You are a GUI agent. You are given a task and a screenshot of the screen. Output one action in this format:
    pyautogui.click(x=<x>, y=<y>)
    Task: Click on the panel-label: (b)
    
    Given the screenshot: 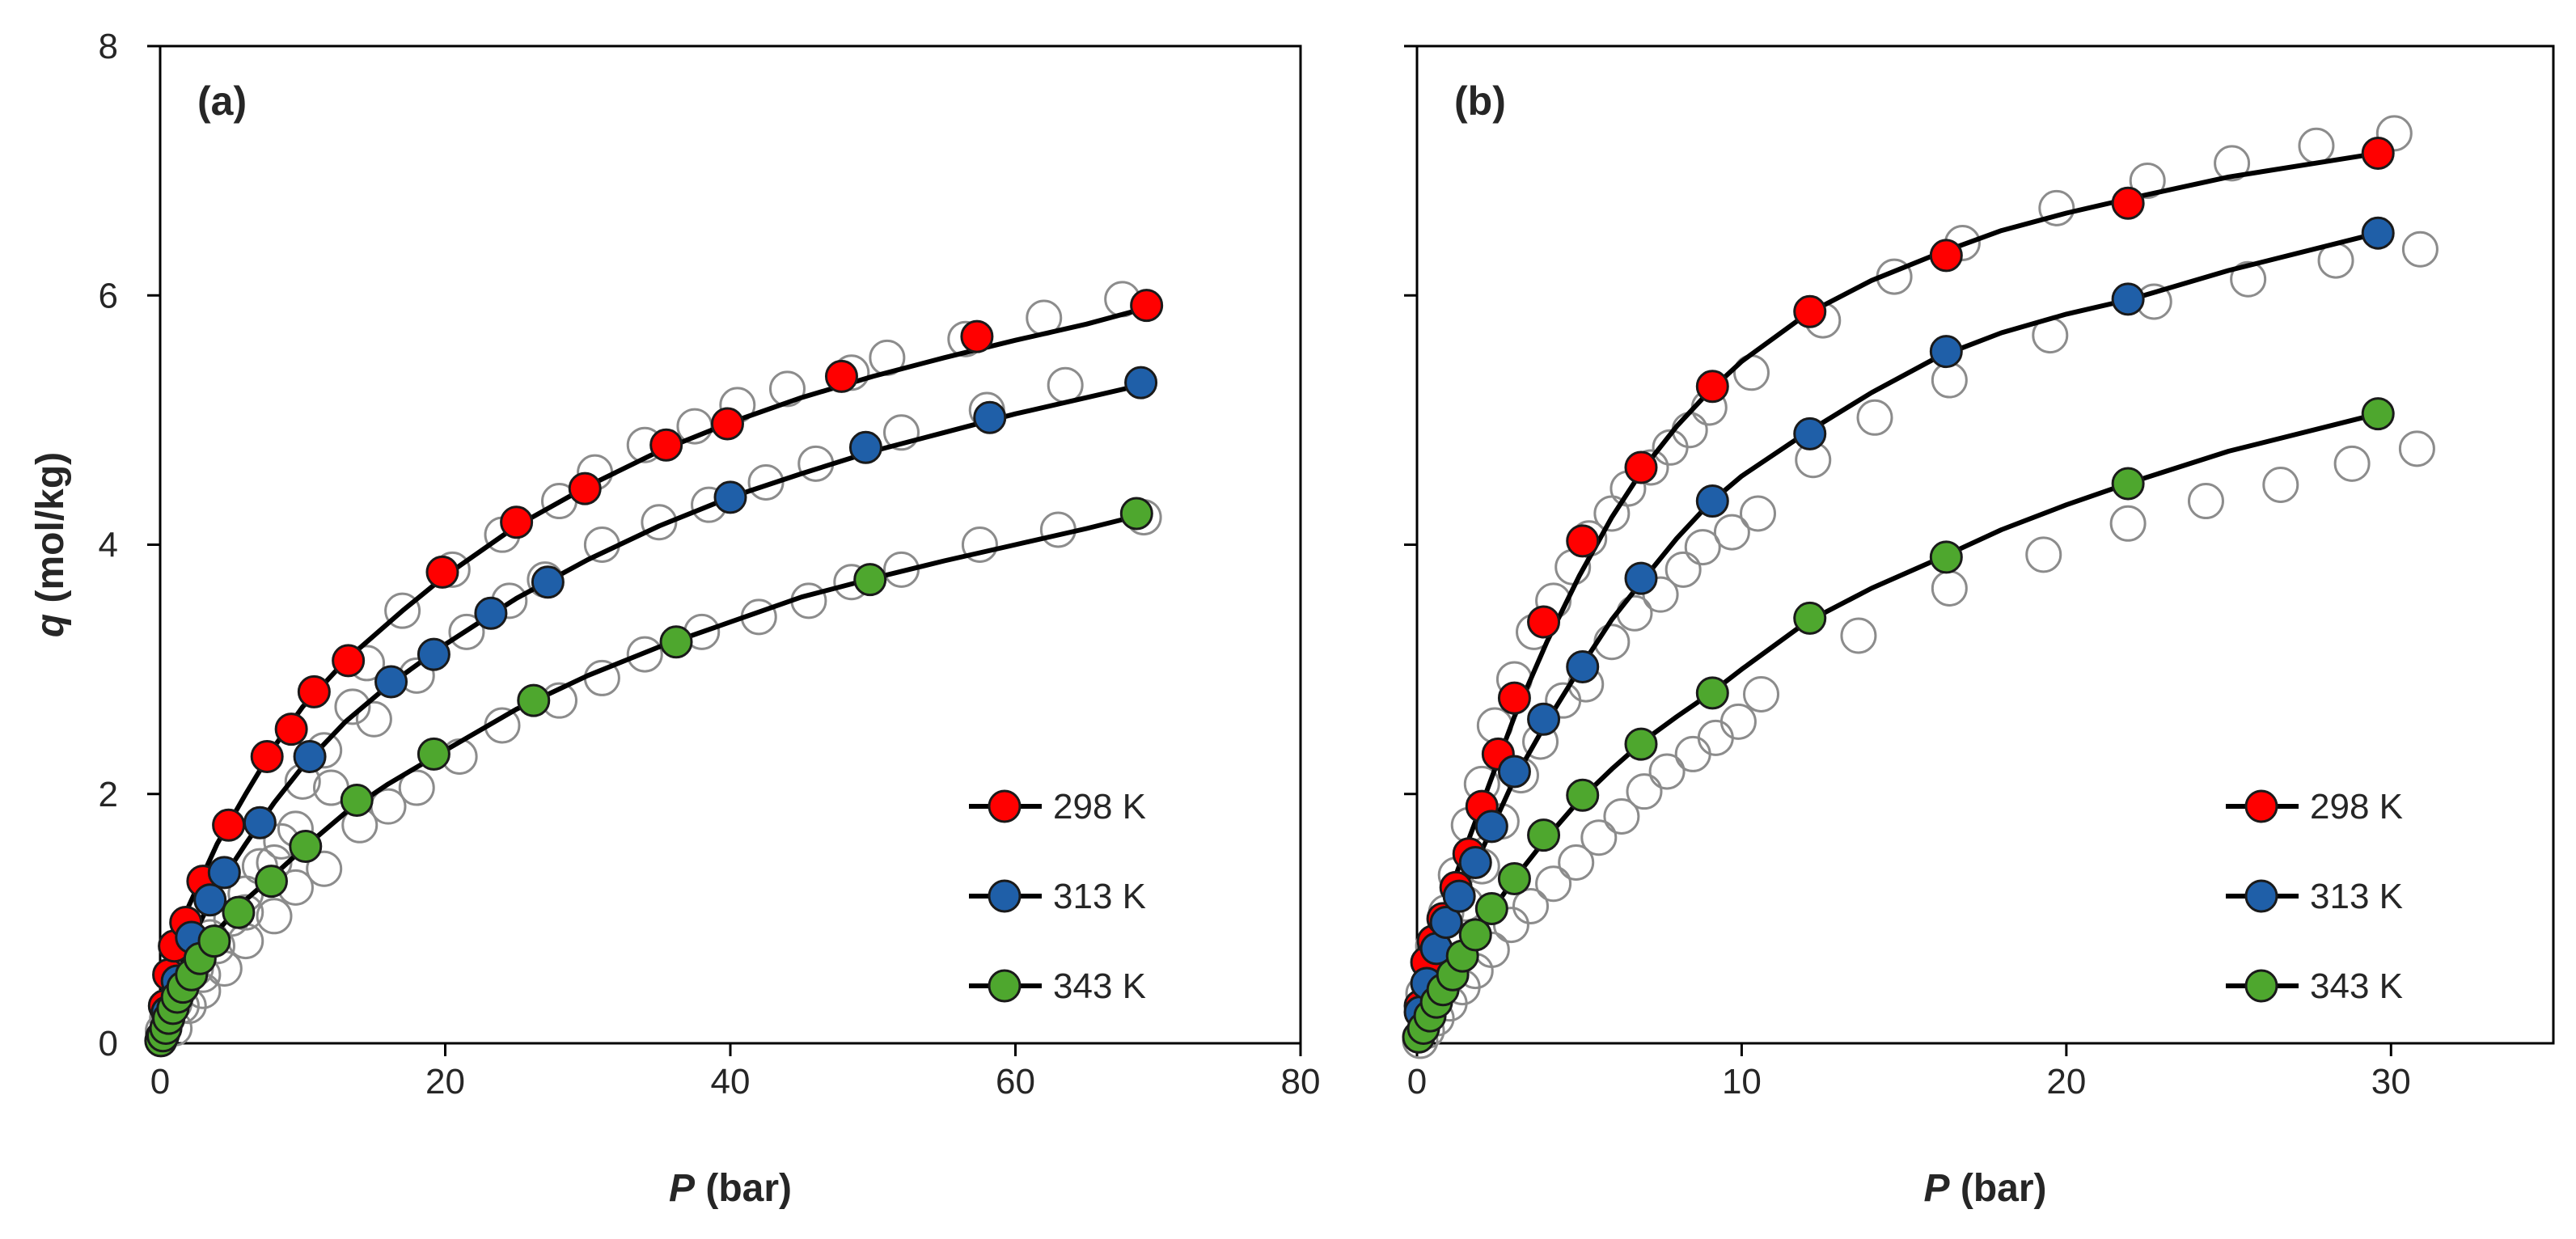 What is the action you would take?
    pyautogui.click(x=1480, y=101)
    